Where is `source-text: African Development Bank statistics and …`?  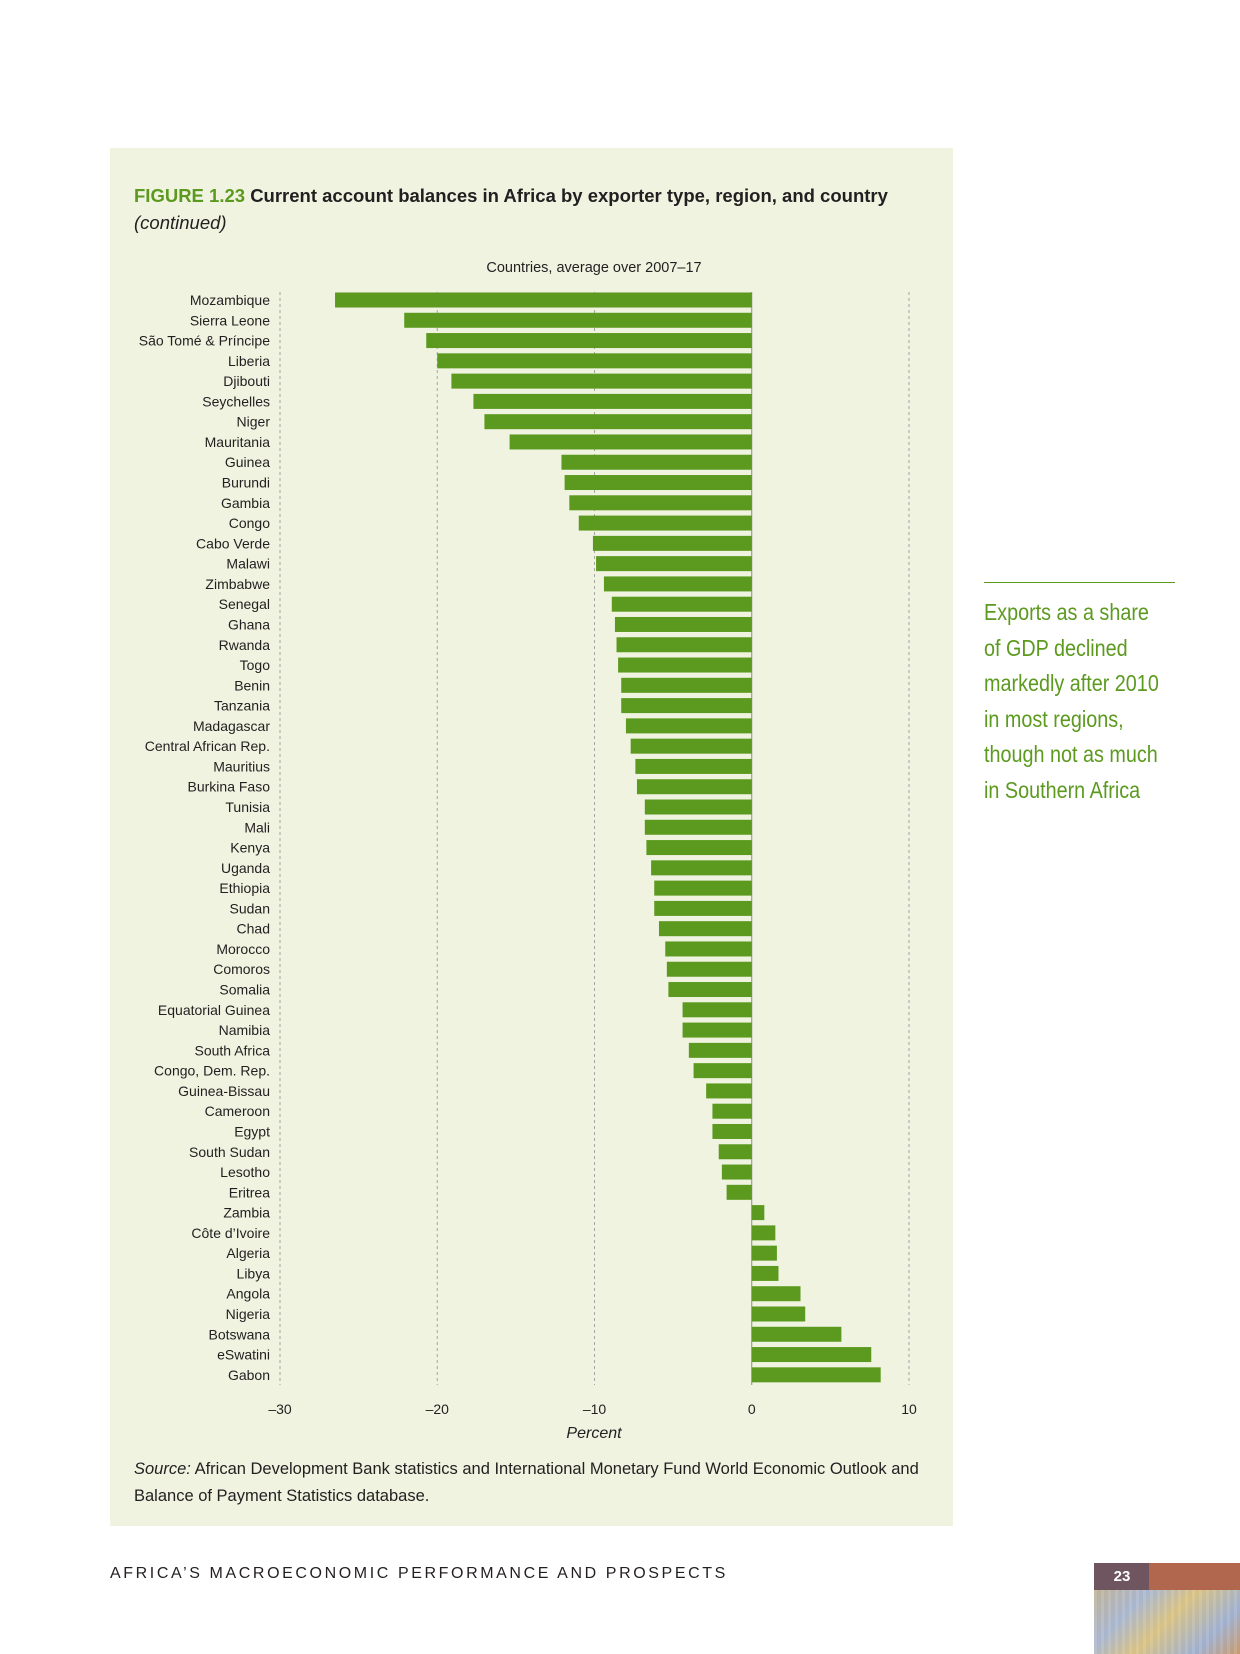
source-text: African Development Bank statistics and … is located at coordinates (526, 1482).